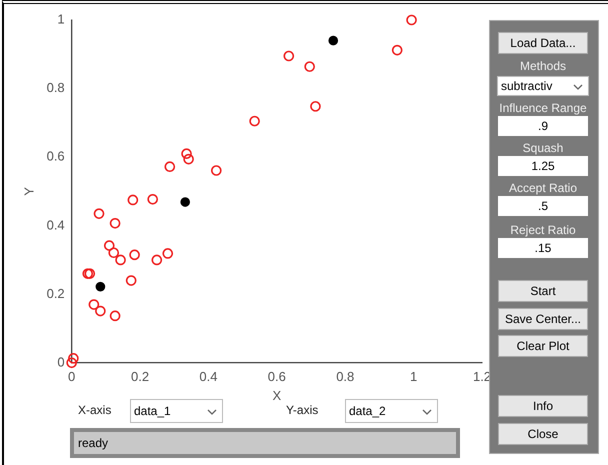  Describe the element at coordinates (543, 230) in the screenshot. I see `text: Reject Ratio` at that location.